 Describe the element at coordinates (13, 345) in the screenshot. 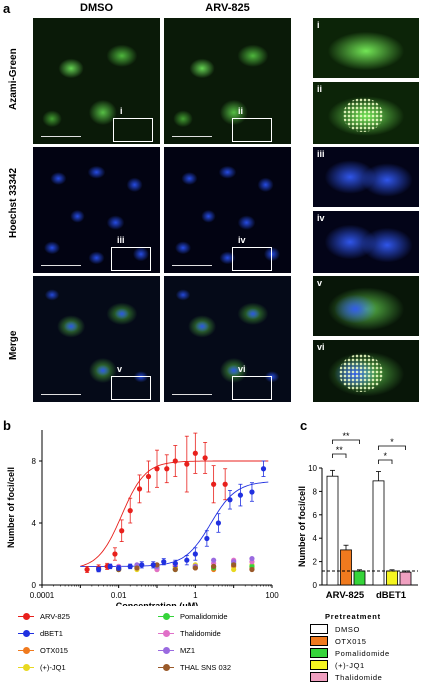

I see `row-header-merge: Merge` at that location.